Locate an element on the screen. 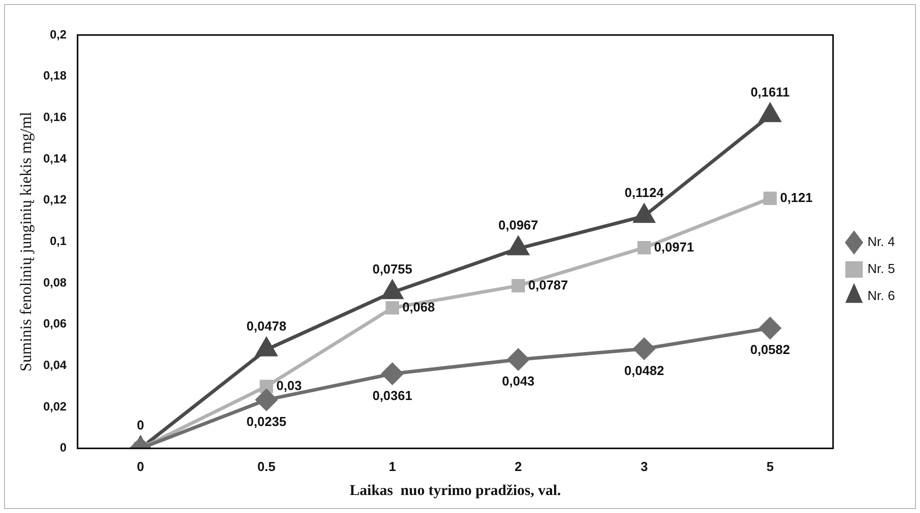 Image resolution: width=920 pixels, height=513 pixels. data-label: 0,0582 is located at coordinates (770, 350).